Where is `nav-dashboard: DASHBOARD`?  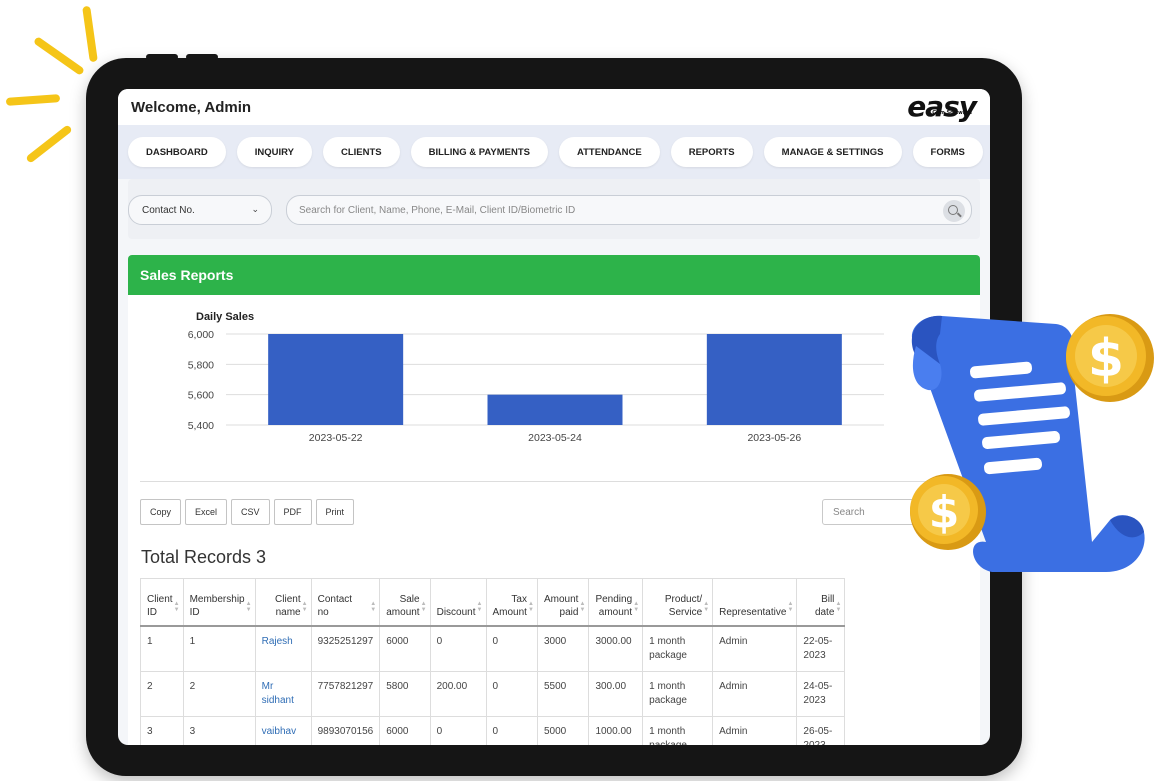
nav-dashboard: DASHBOARD is located at coordinates (177, 152).